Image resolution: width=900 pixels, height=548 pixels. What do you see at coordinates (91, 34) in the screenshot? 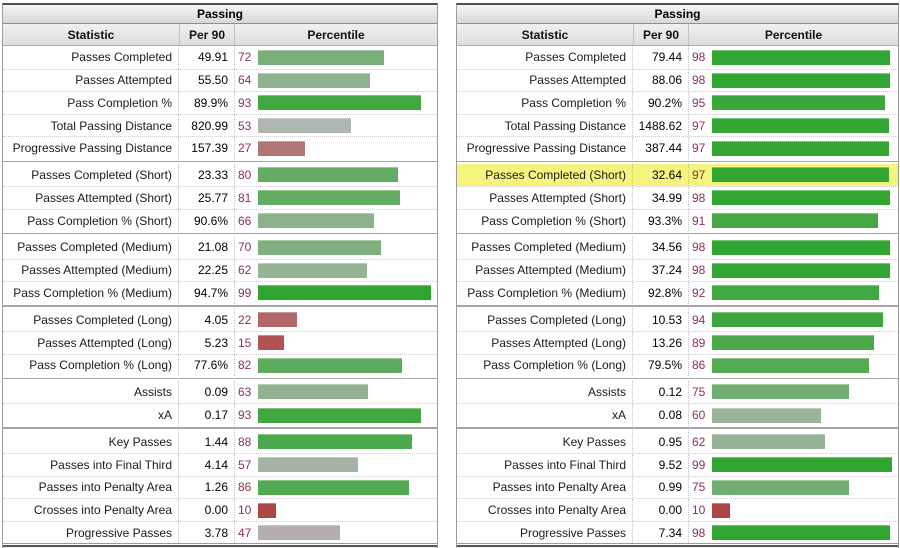
I see `column-header-statistic: Statistic` at bounding box center [91, 34].